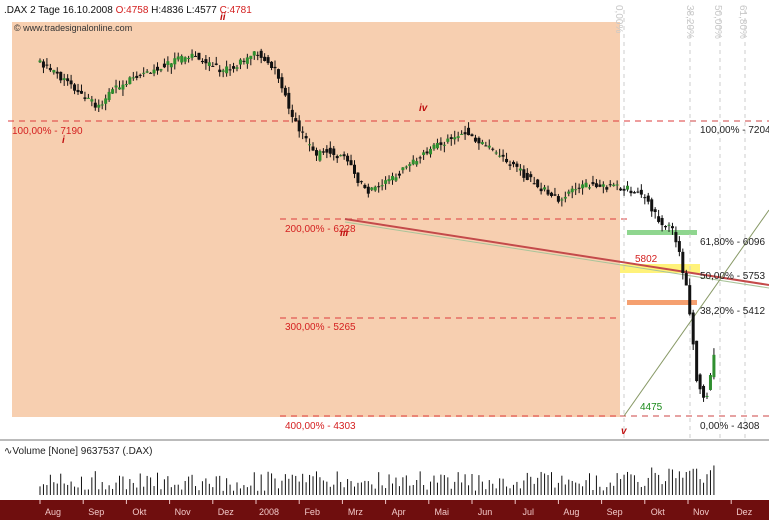  What do you see at coordinates (662, 232) in the screenshot?
I see `fib-618-band` at bounding box center [662, 232].